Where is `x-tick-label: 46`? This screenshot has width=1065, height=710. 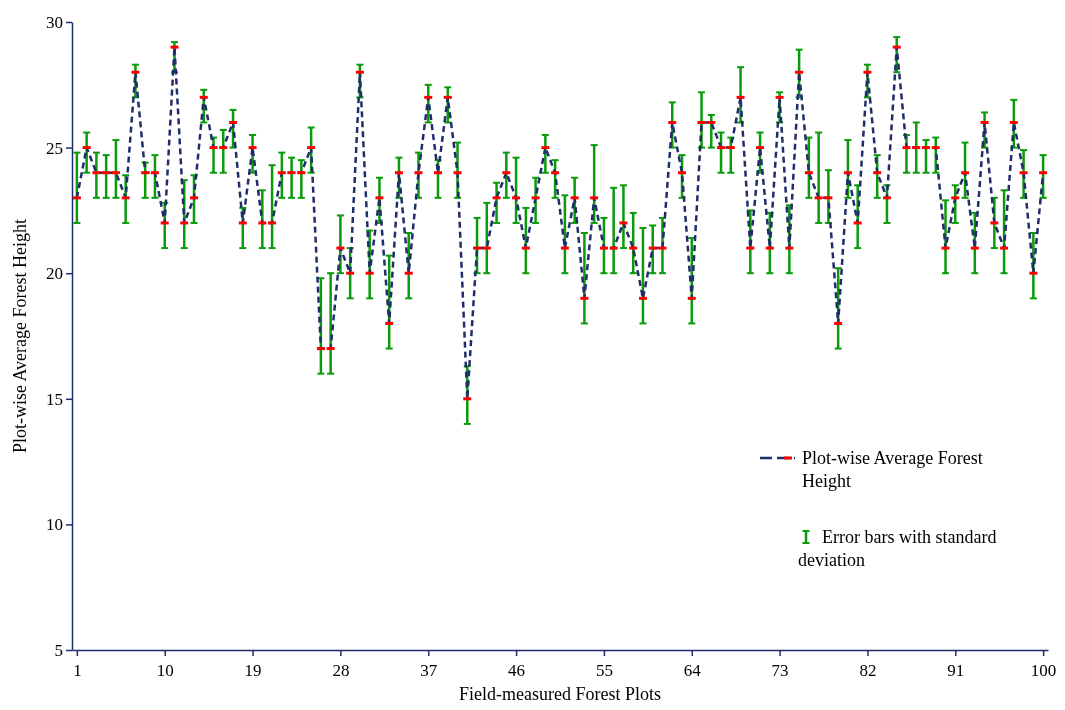 x-tick-label: 46 is located at coordinates (517, 670).